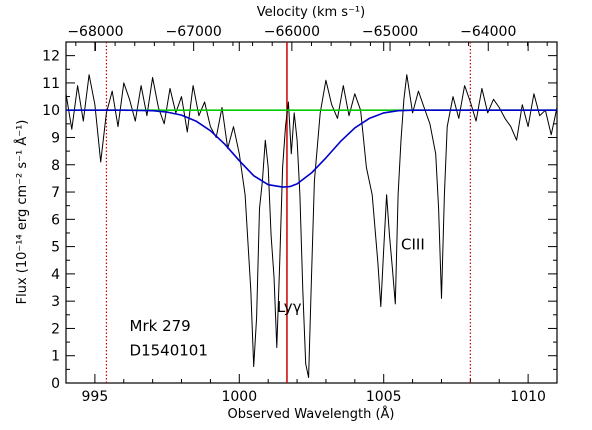  I want to click on annotations: Lyγ CIII Mrk 279 D1540101, so click(277, 297).